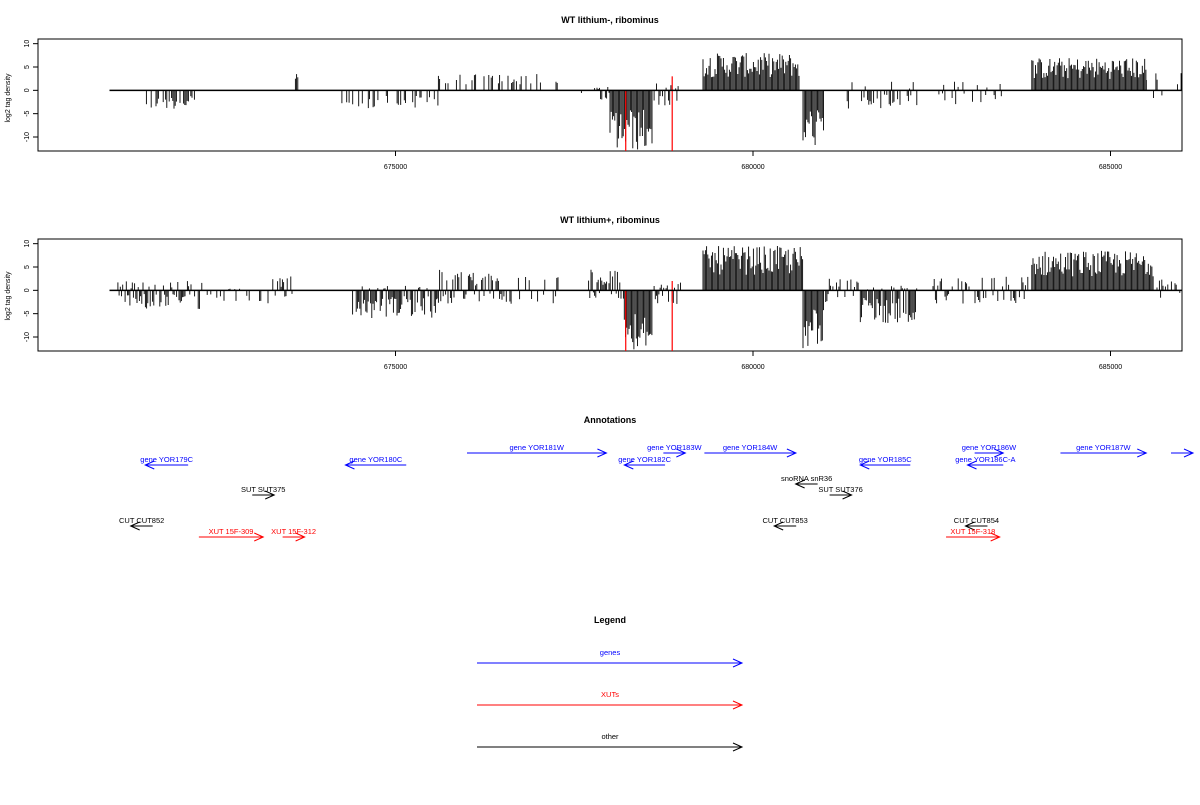 This screenshot has height=805, width=1200. I want to click on feature-label: SUT SUT376, so click(840, 489).